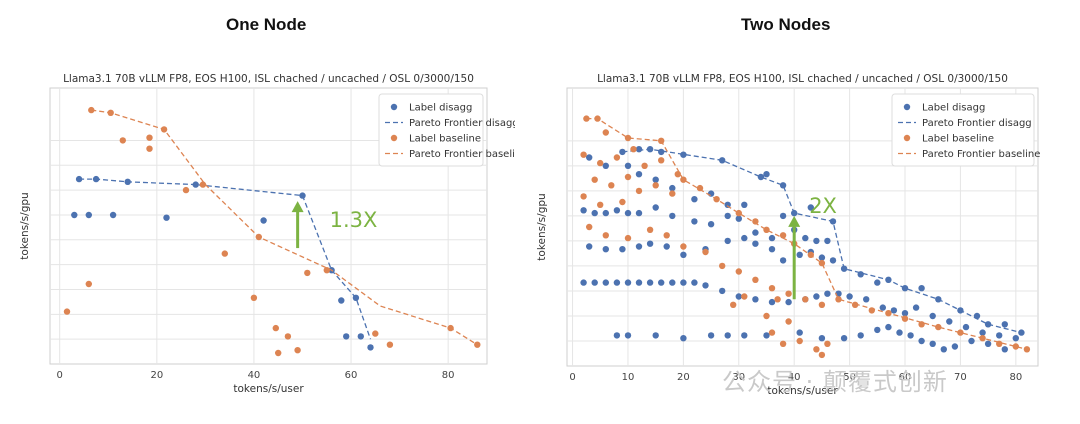  Describe the element at coordinates (981, 154) in the screenshot. I see `legend-entry: Pareto Frontier baseline` at that location.